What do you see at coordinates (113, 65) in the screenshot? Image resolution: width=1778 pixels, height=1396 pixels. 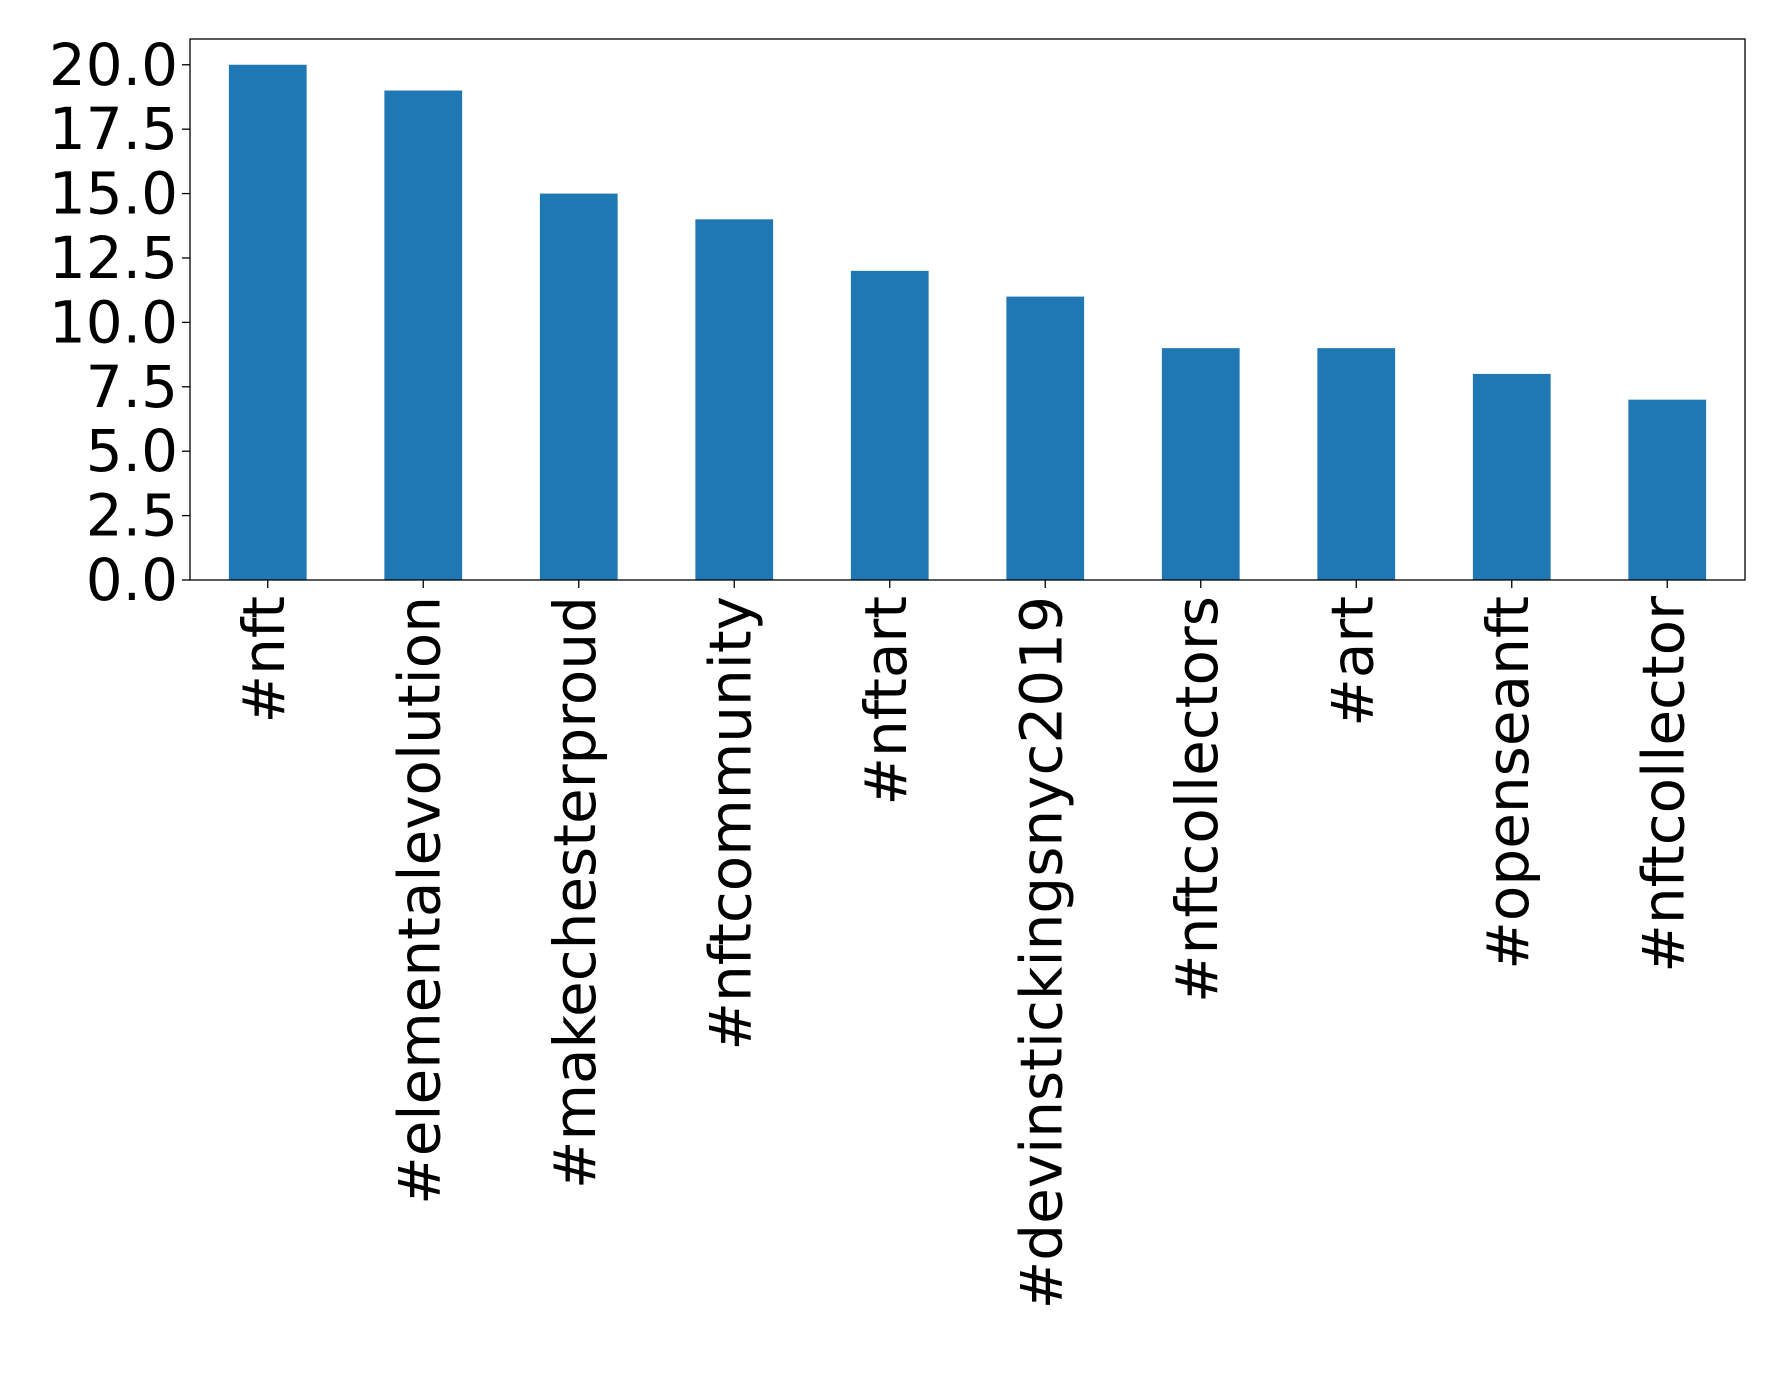 I see `y-tick-label: 20.0` at bounding box center [113, 65].